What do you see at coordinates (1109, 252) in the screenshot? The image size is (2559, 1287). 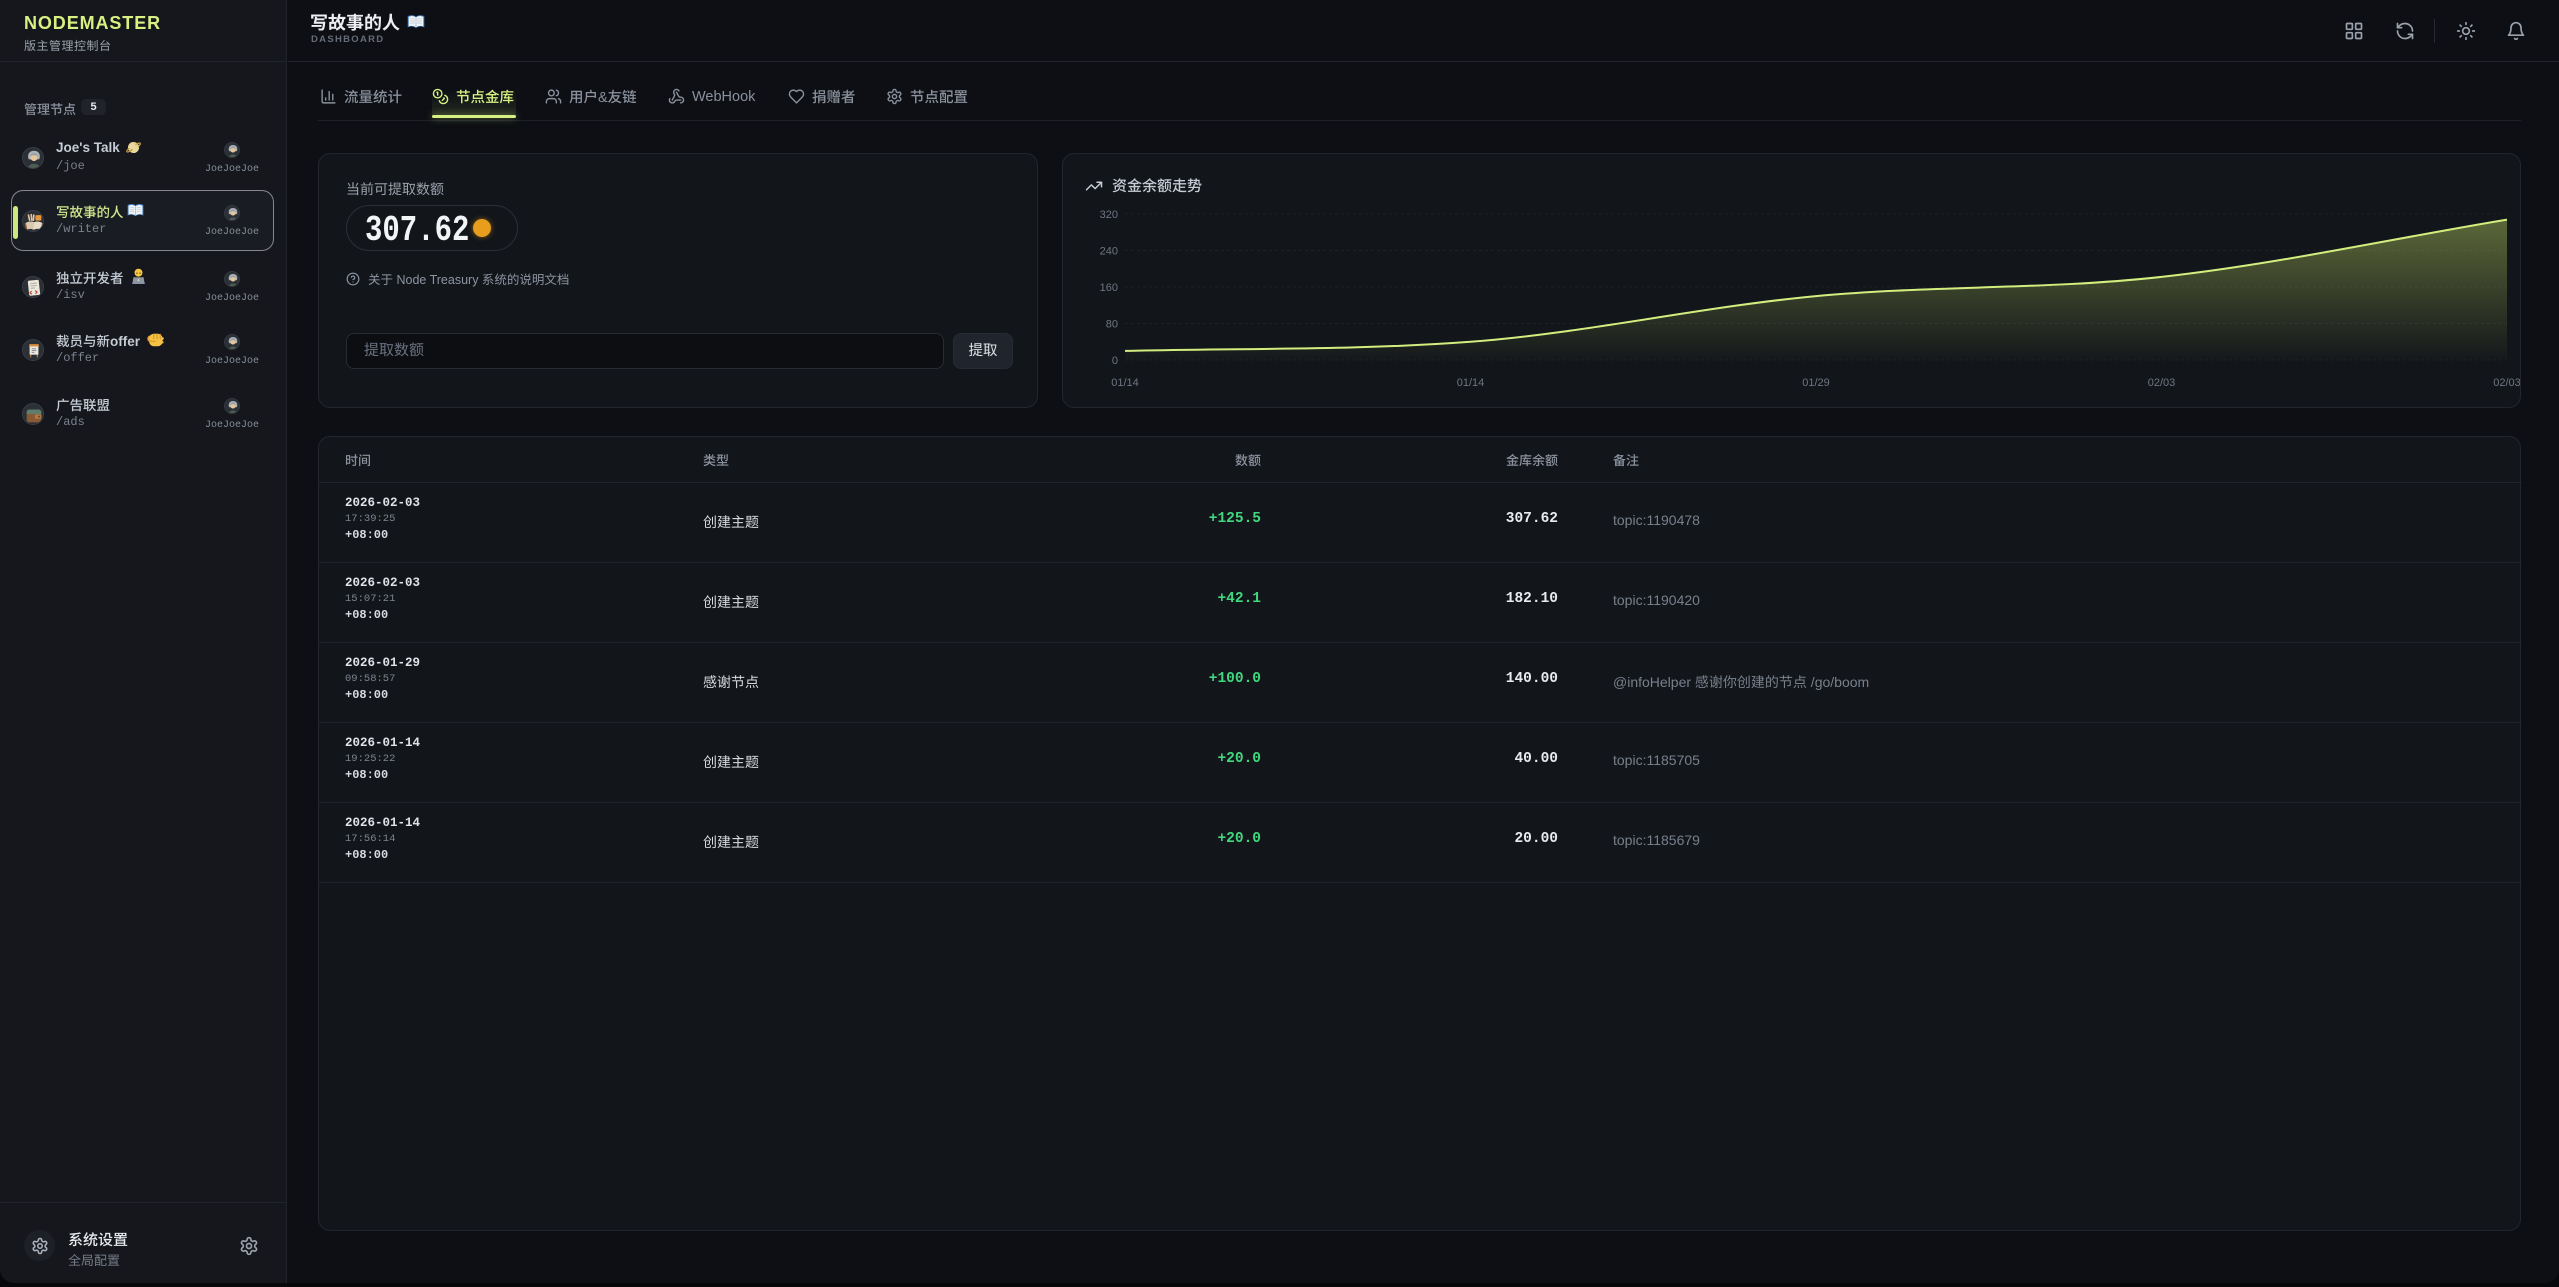 I see `svg-text: 240` at bounding box center [1109, 252].